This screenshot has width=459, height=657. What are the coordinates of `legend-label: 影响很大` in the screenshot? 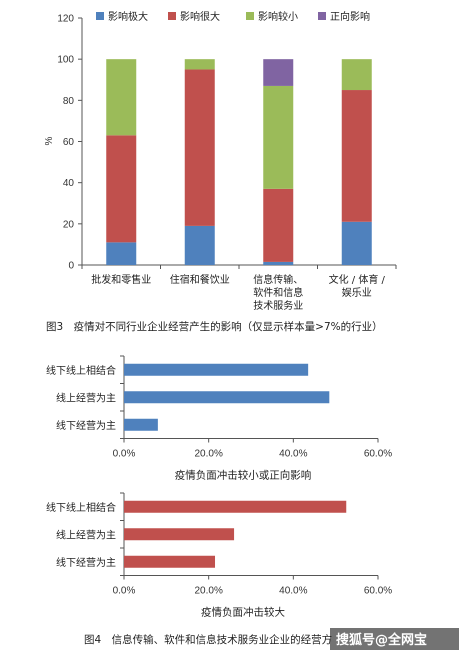 It's located at (200, 16).